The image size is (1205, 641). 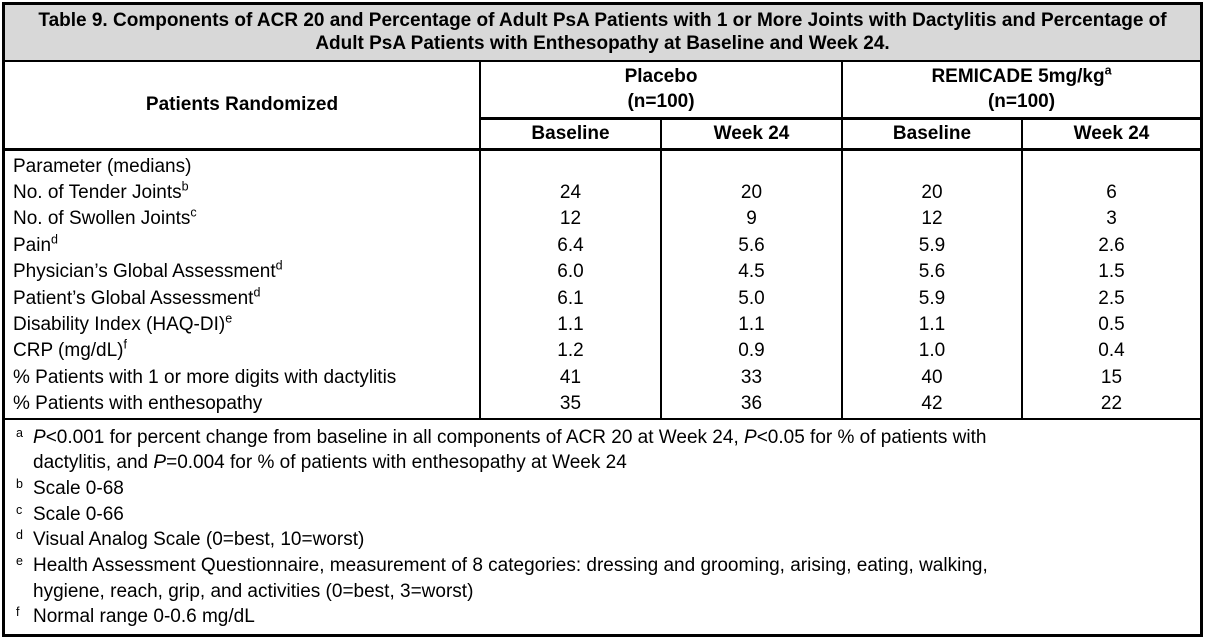 What do you see at coordinates (19, 509) in the screenshot?
I see `footnote-c-marker: c` at bounding box center [19, 509].